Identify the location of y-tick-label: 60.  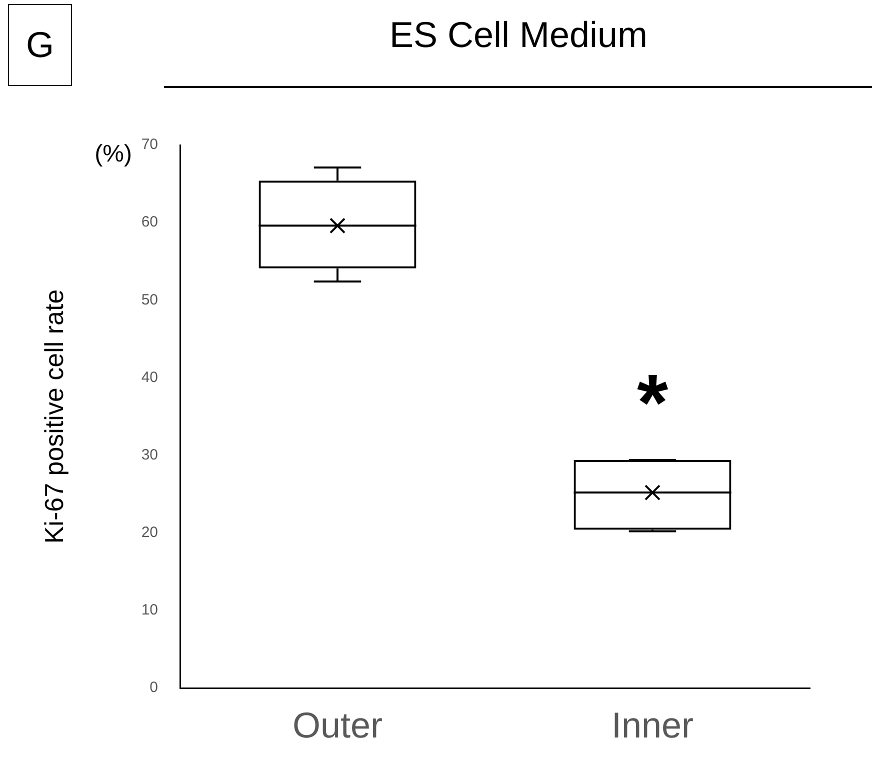
(149, 222).